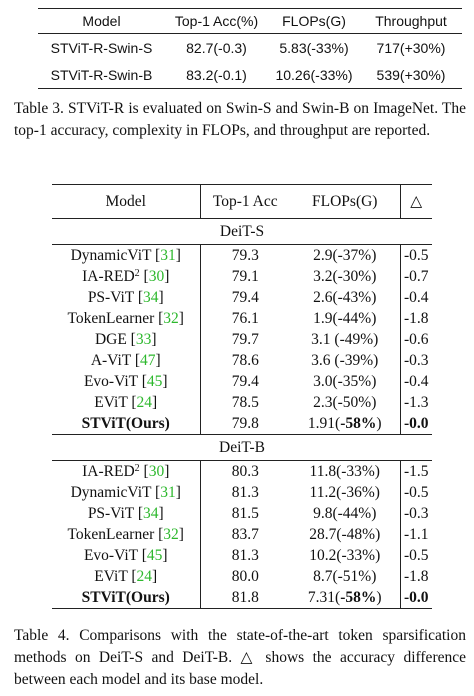 The height and width of the screenshot is (696, 474). I want to click on table-cell: STViT(Ours), so click(126, 598).